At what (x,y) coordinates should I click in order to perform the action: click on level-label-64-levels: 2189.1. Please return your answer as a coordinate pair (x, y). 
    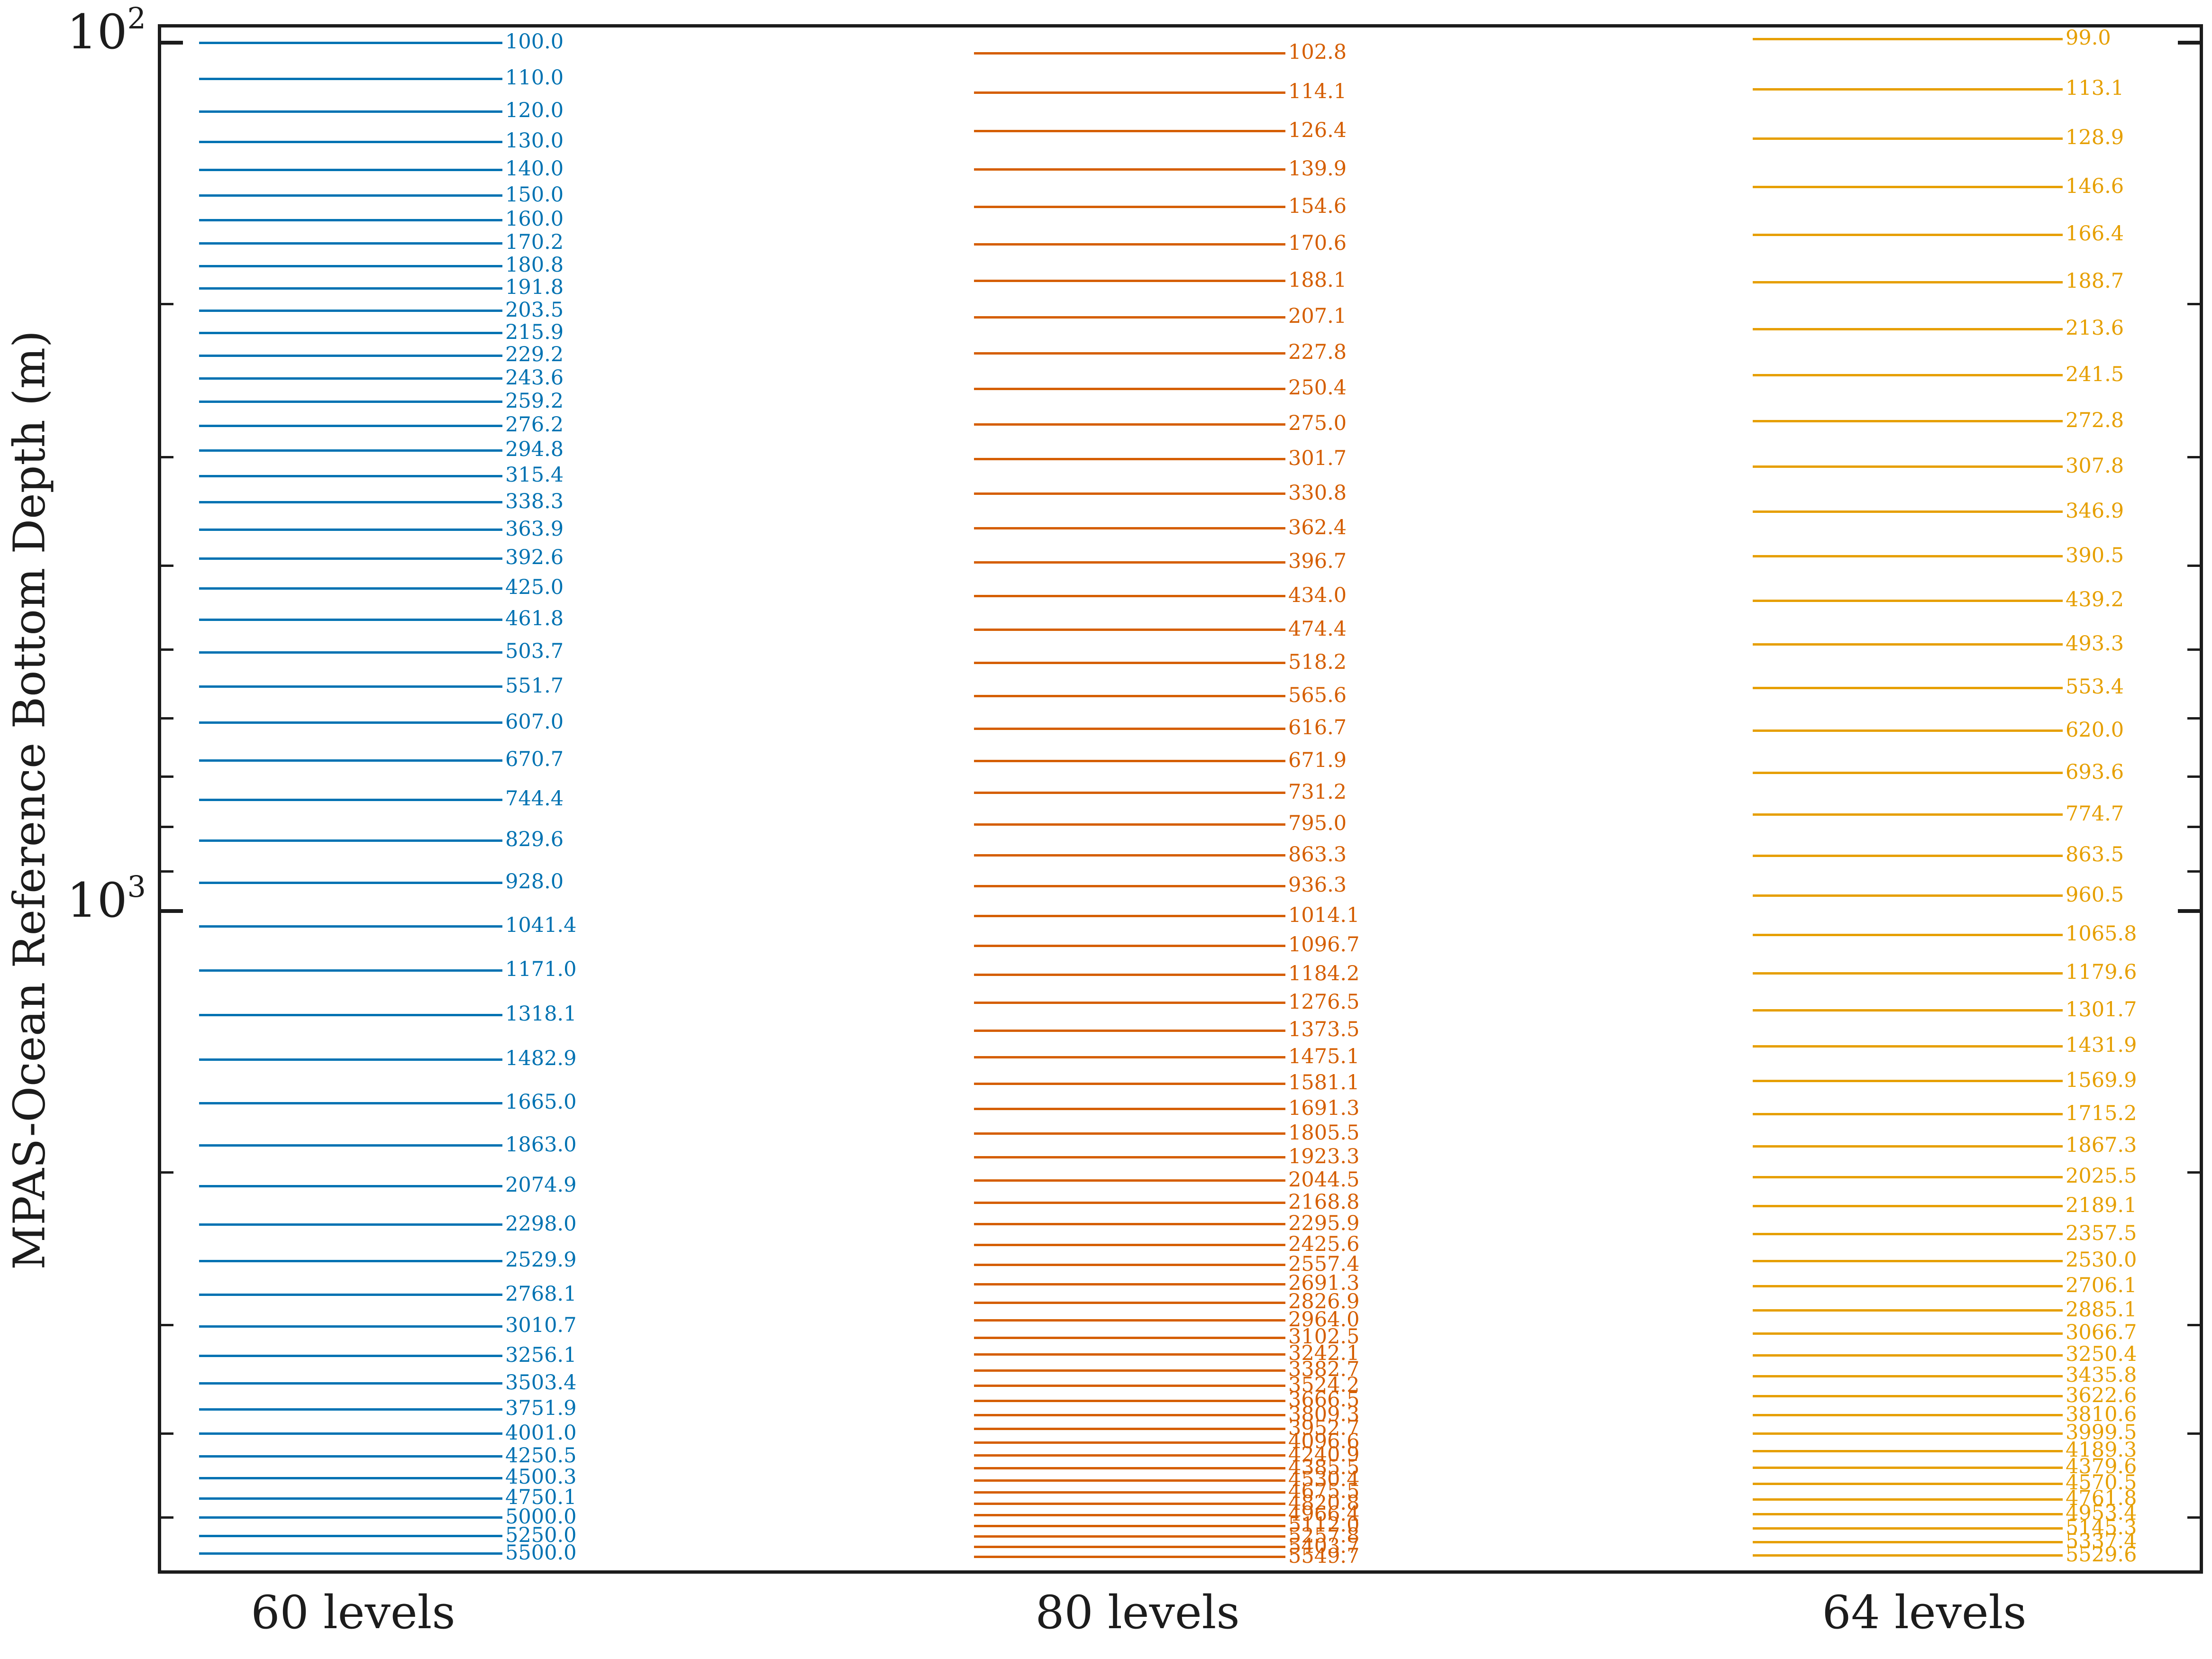
    Looking at the image, I should click on (2102, 1205).